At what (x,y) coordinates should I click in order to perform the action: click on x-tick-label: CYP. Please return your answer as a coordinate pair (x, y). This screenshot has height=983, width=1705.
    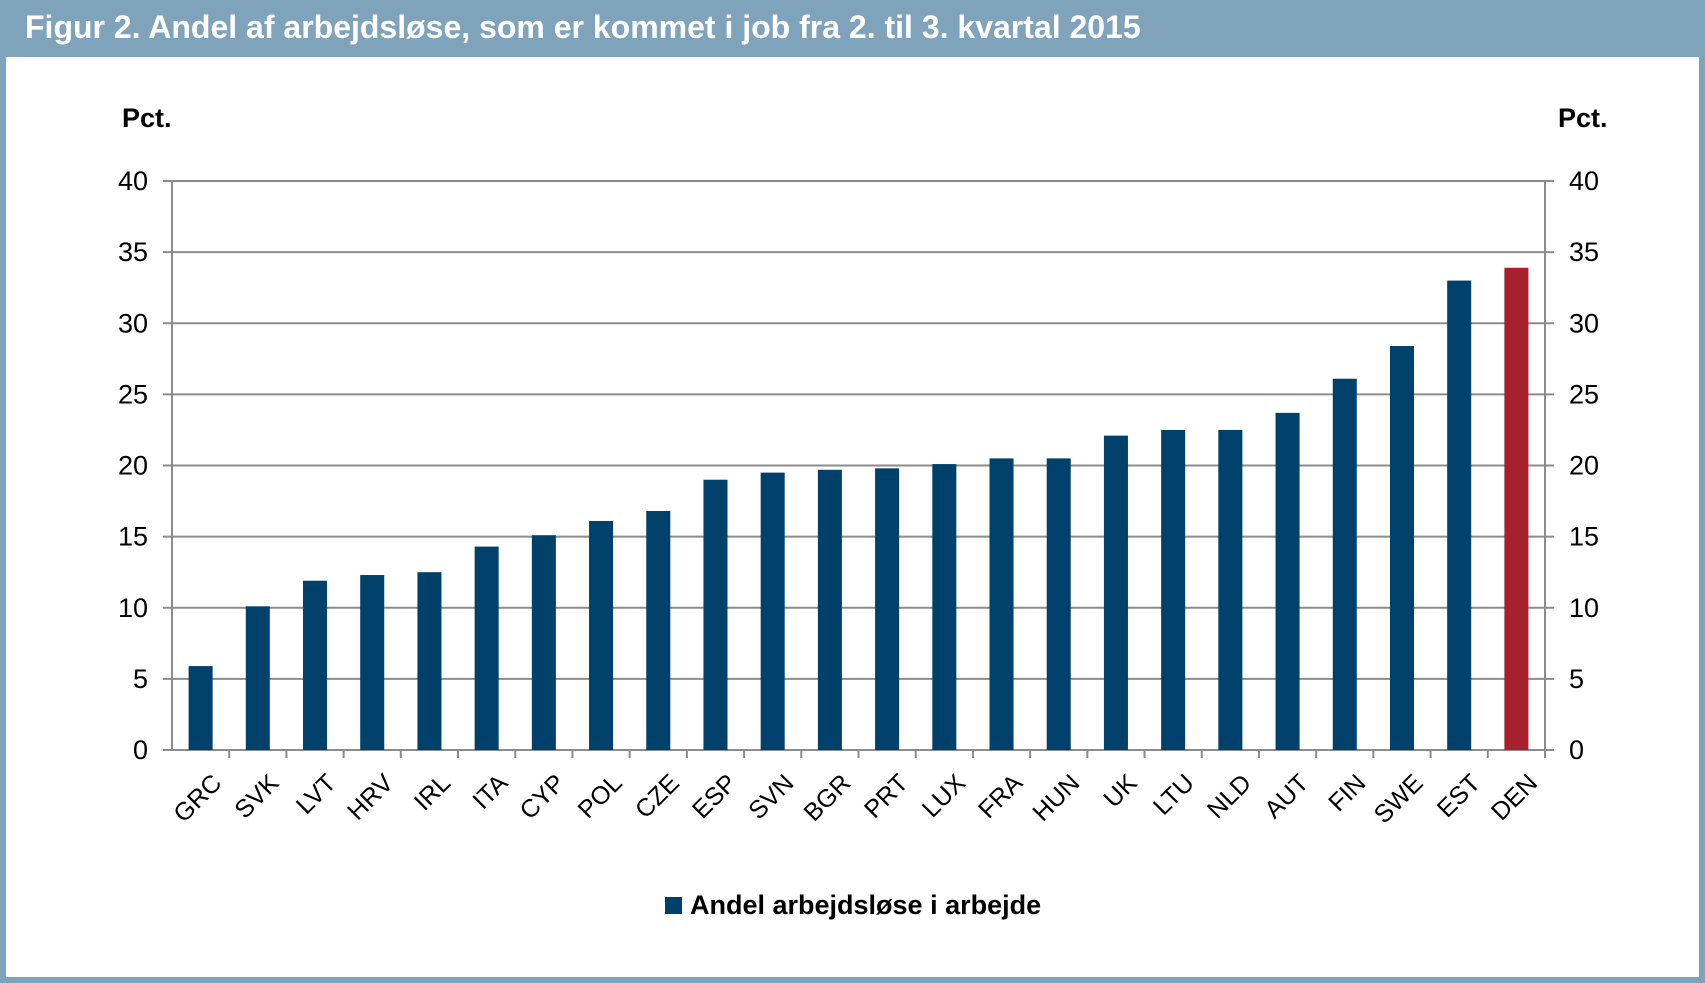
    Looking at the image, I should click on (542, 797).